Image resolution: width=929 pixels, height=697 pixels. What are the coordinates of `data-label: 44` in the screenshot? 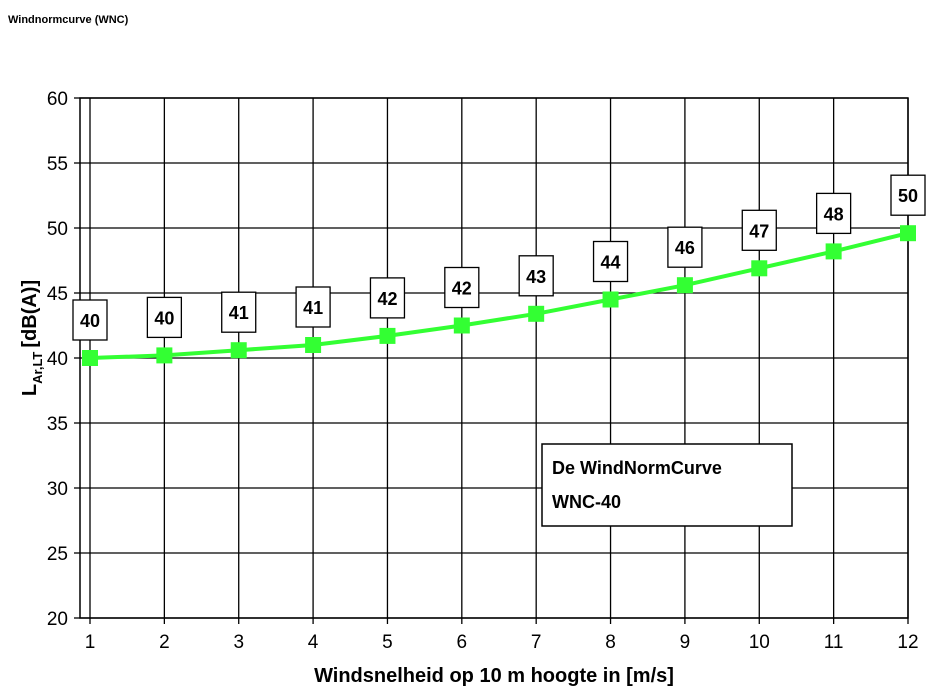 It's located at (611, 263).